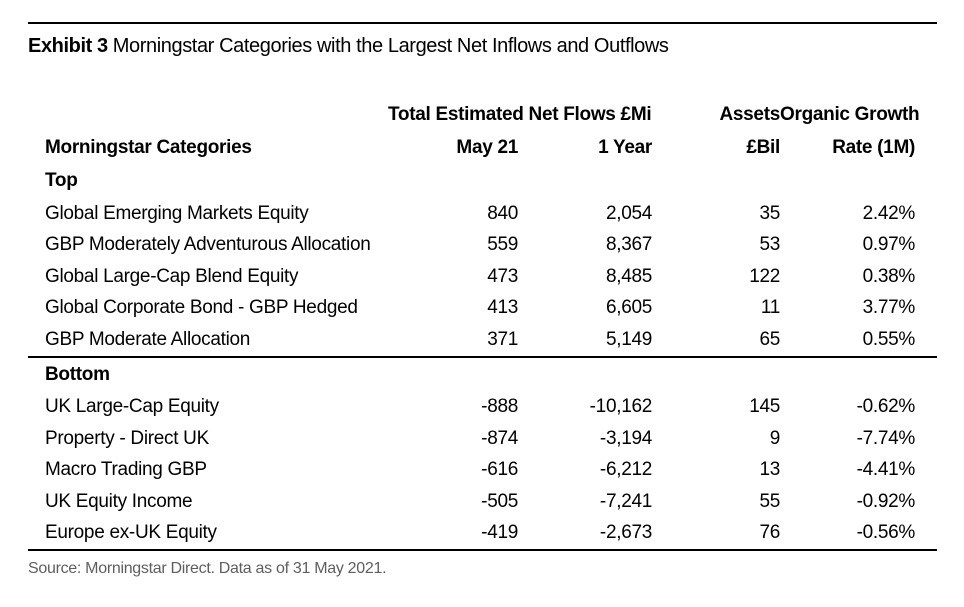  What do you see at coordinates (886, 407) in the screenshot?
I see `growth-cell: -0.62%` at bounding box center [886, 407].